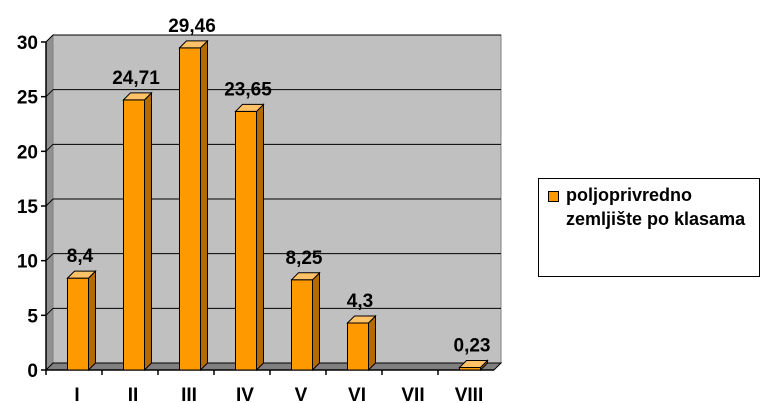  Describe the element at coordinates (133, 394) in the screenshot. I see `x-tick-label: II` at that location.